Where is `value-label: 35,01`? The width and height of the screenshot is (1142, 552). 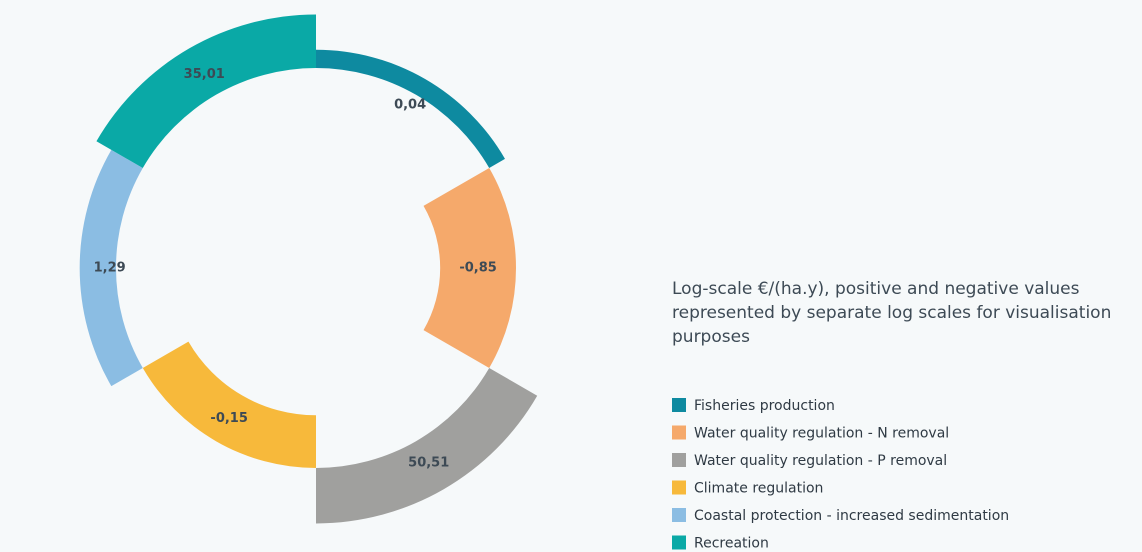 value-label: 35,01 is located at coordinates (204, 74).